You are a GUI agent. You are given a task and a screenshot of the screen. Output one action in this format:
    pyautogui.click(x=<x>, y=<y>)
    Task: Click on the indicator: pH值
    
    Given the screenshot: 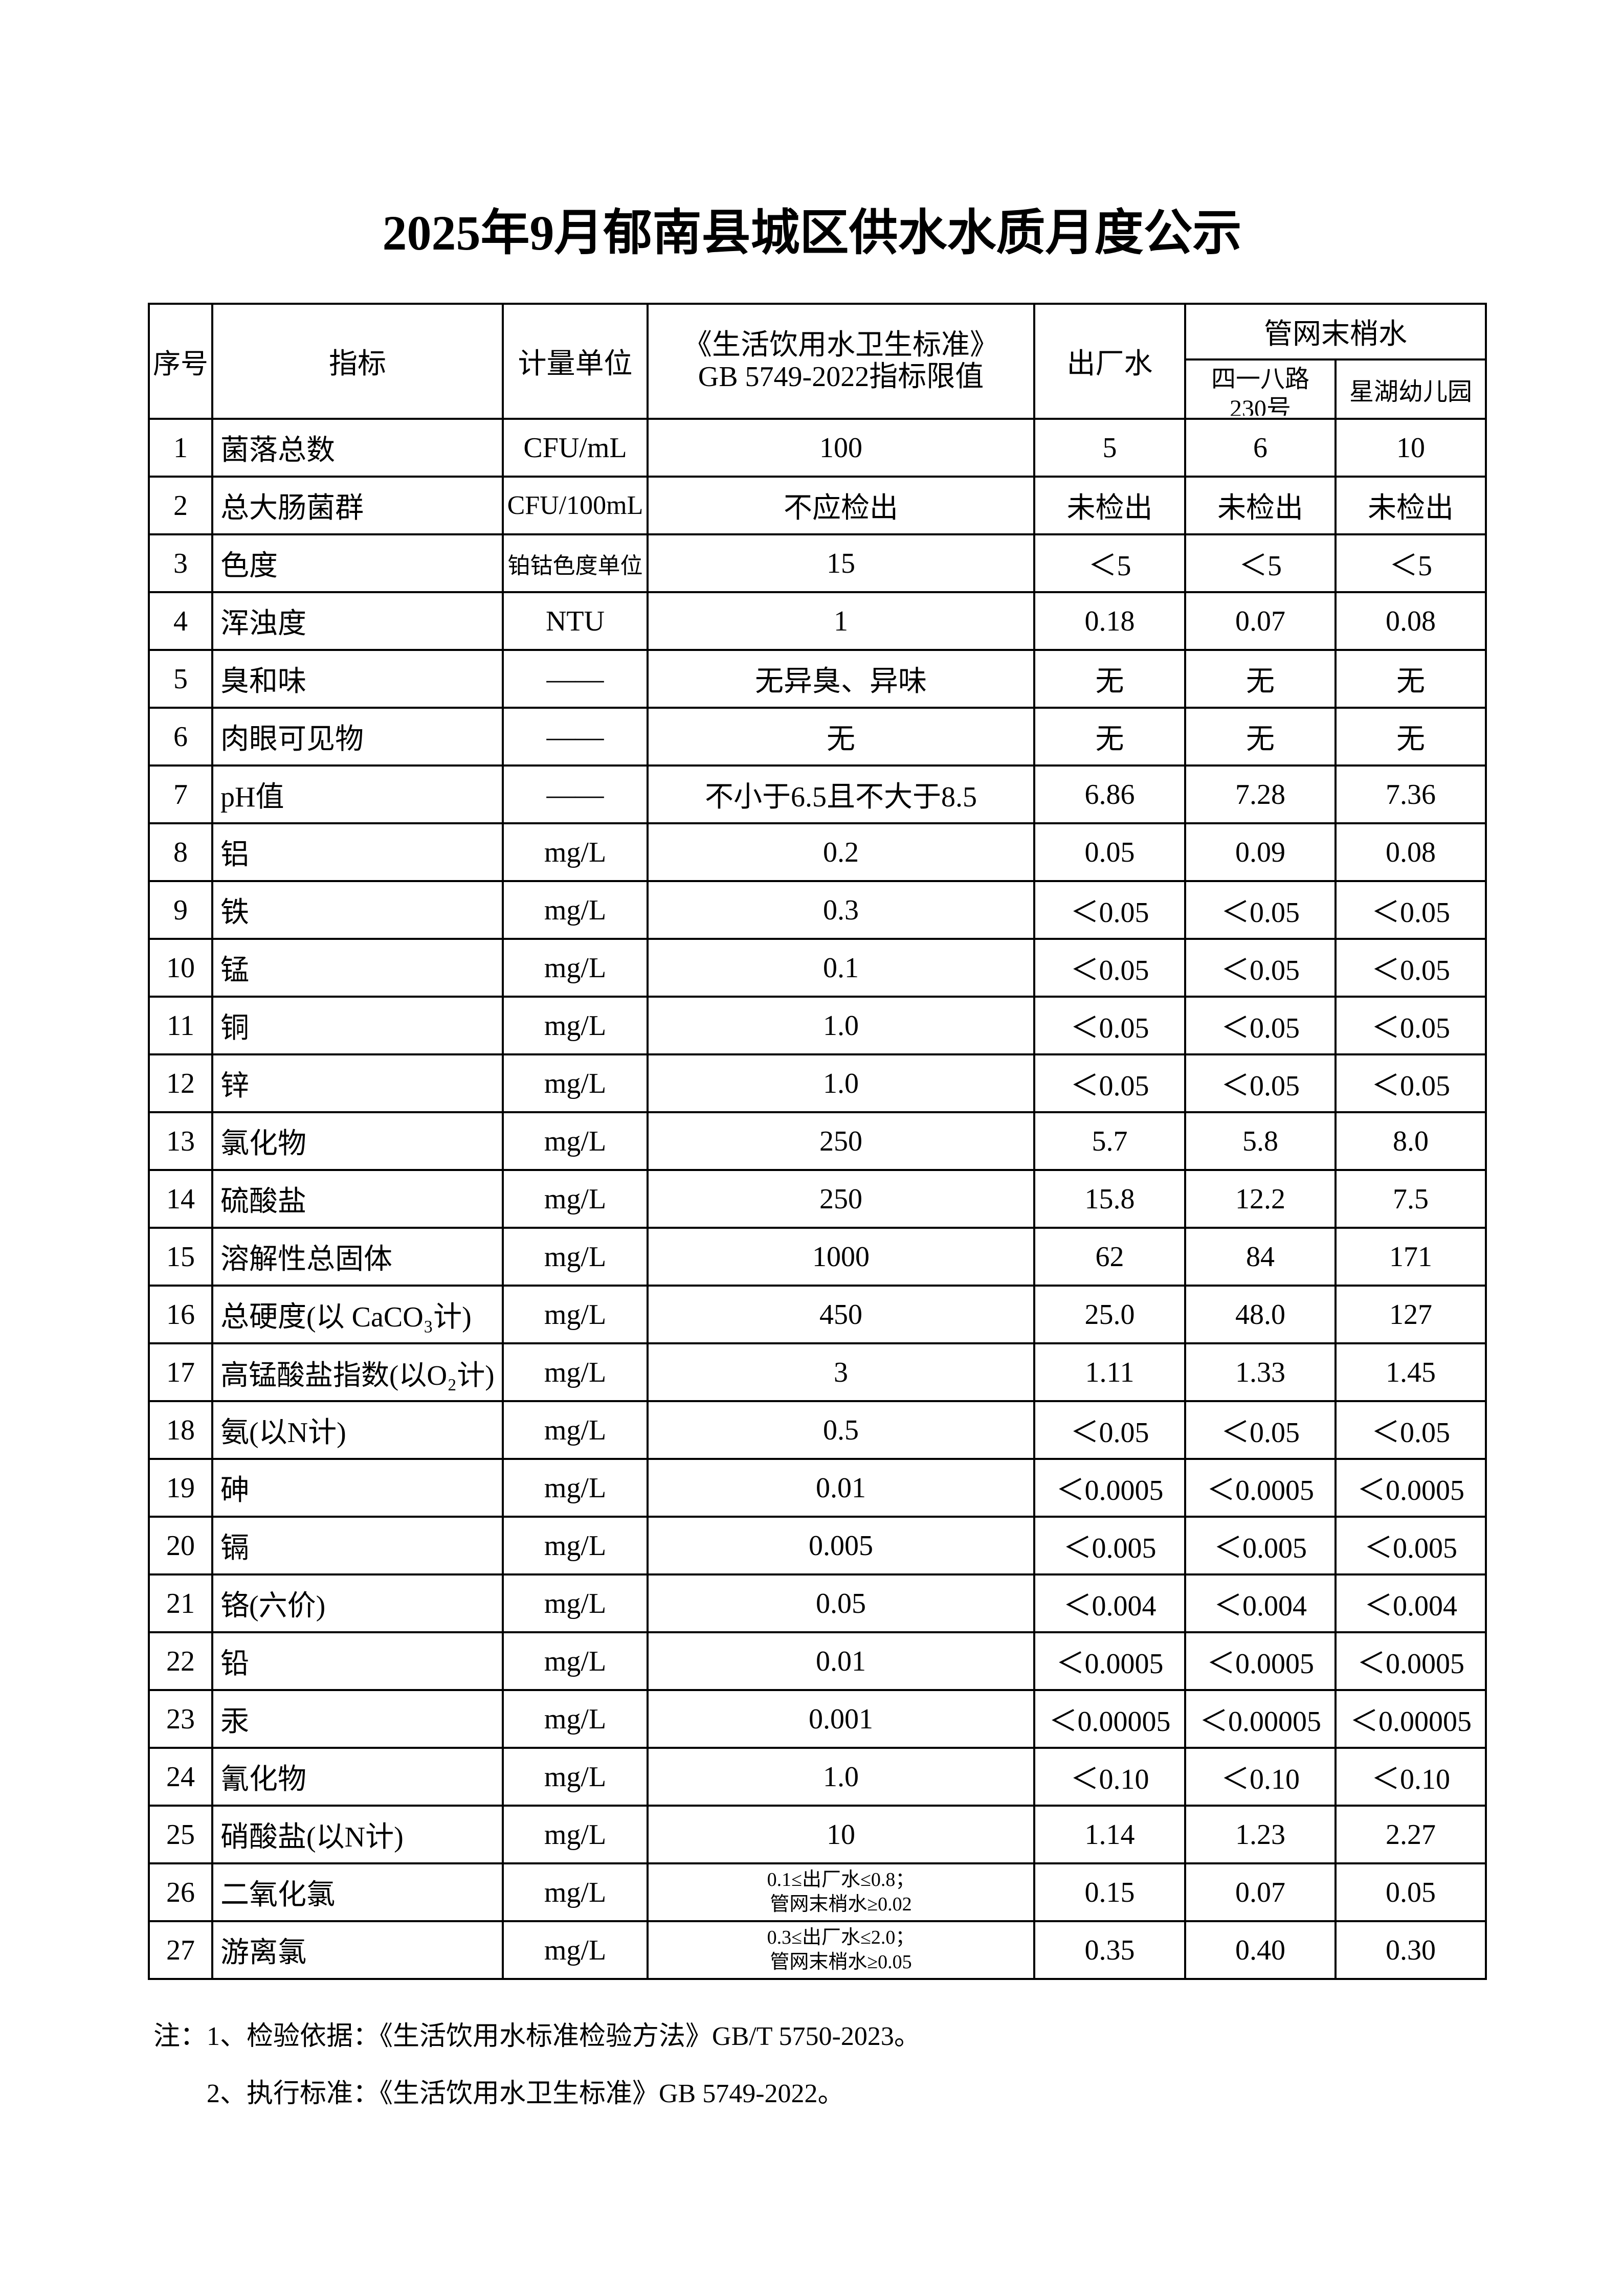 What is the action you would take?
    pyautogui.click(x=252, y=797)
    